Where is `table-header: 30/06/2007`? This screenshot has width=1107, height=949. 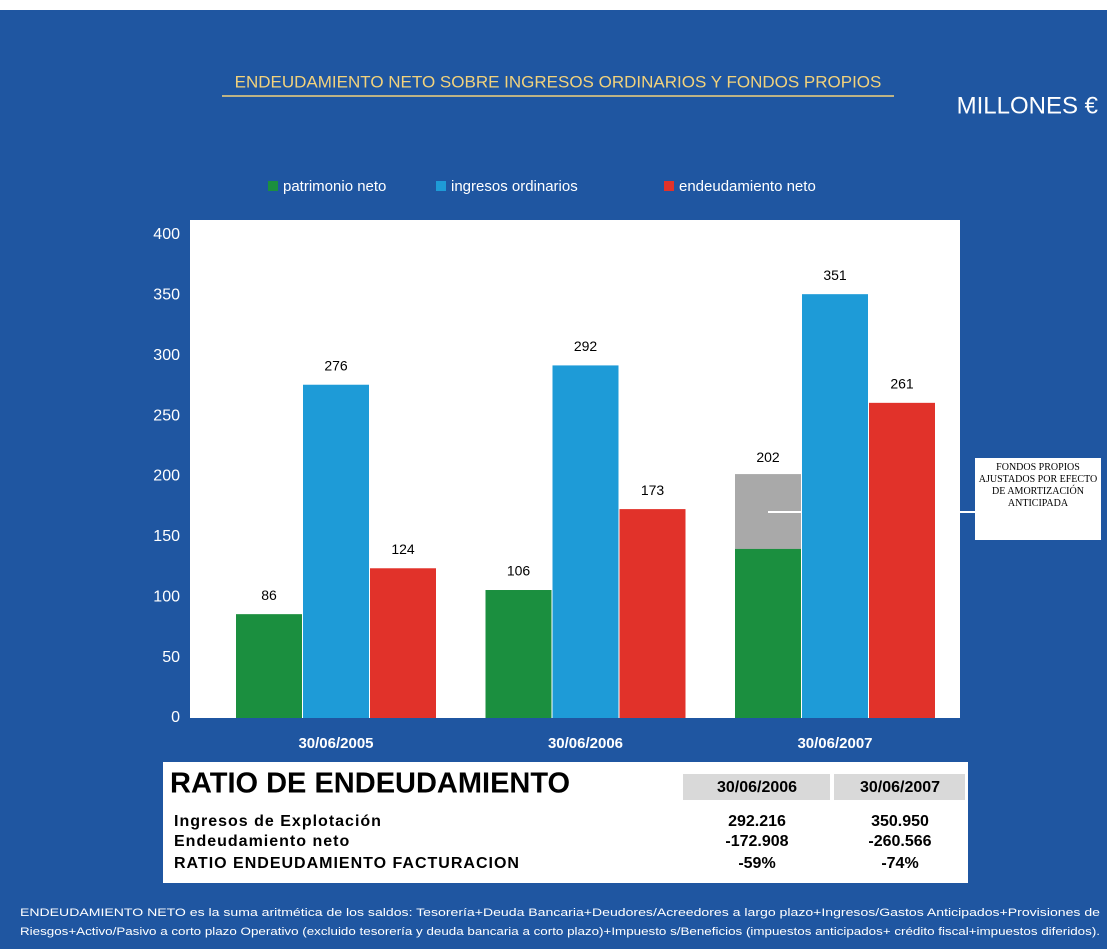
table-header: 30/06/2007 is located at coordinates (900, 787).